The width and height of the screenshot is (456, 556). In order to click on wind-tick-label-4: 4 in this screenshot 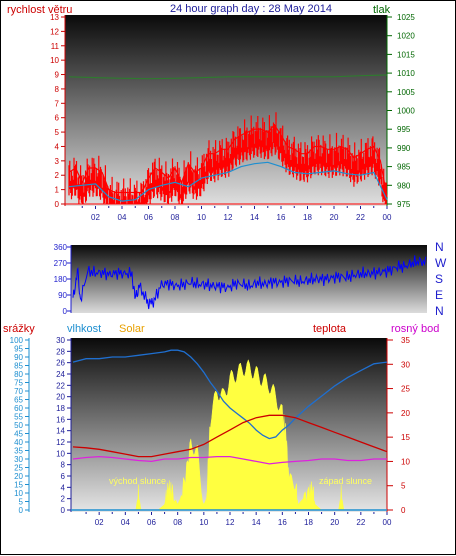, I will do `click(57, 146)`.